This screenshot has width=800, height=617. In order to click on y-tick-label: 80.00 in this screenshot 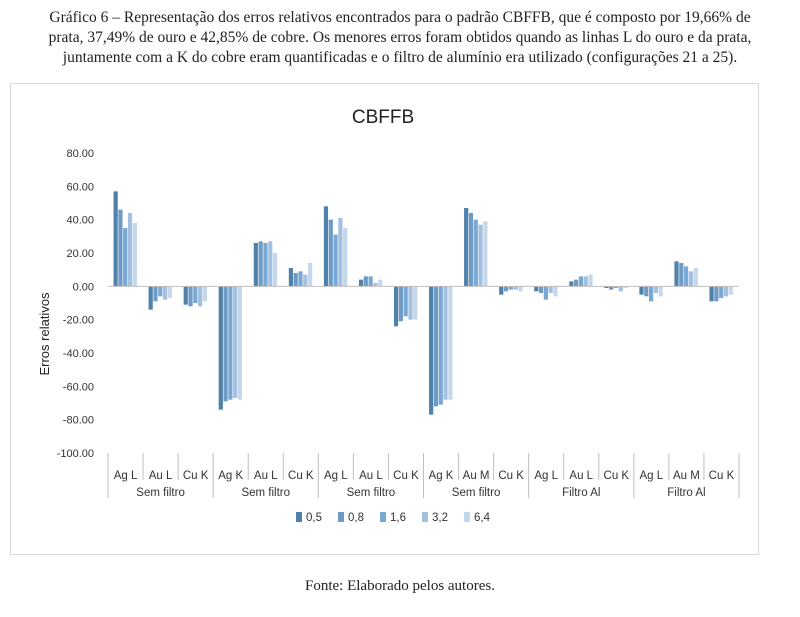, I will do `click(80, 154)`.